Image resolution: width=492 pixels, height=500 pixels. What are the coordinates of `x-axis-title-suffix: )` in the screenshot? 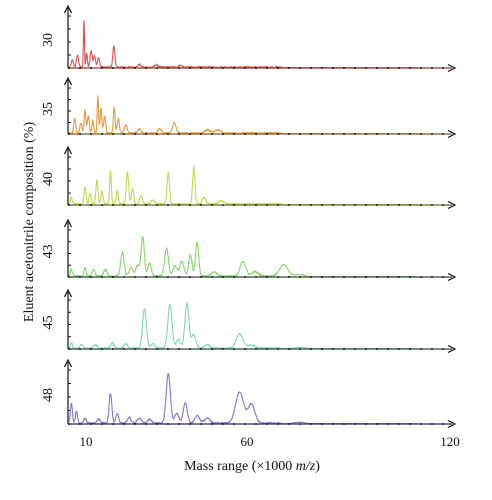 It's located at (317, 466).